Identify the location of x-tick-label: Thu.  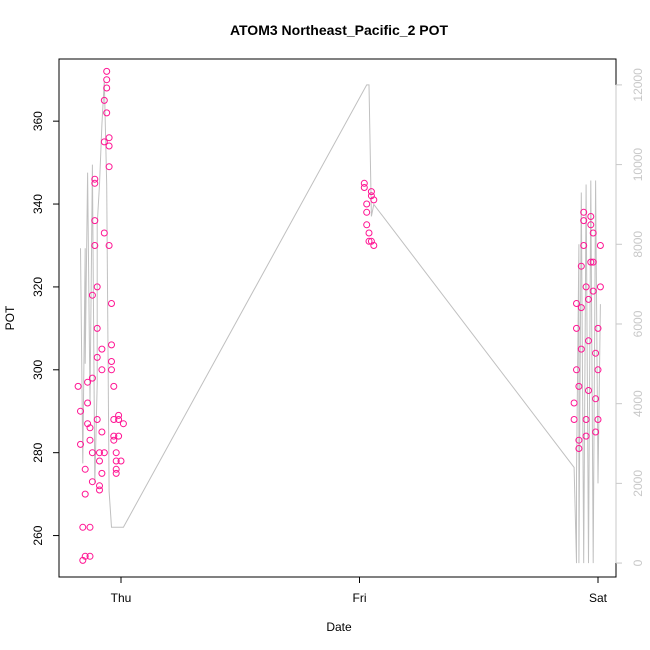
(121, 598).